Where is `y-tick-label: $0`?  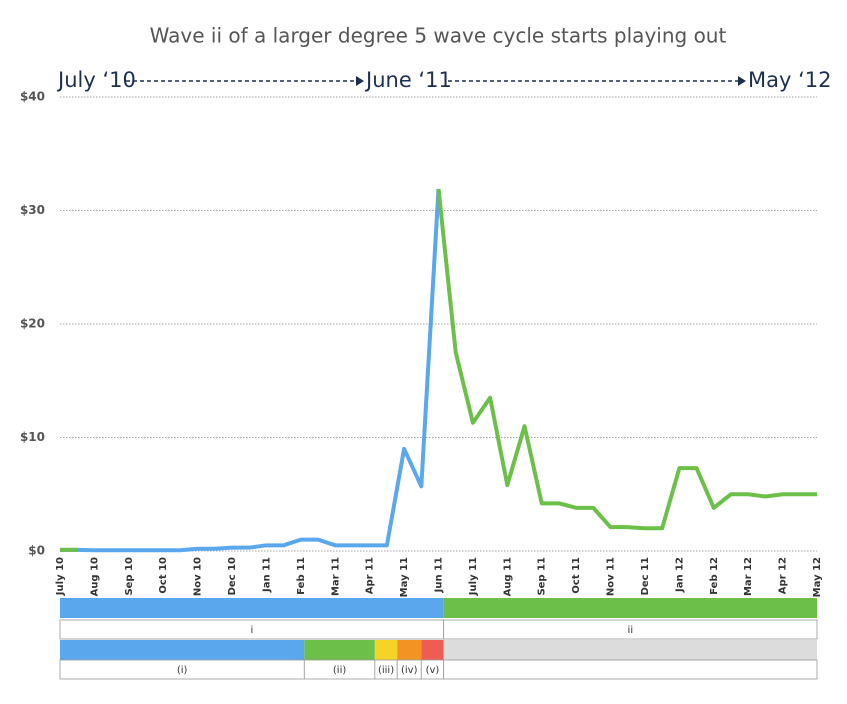
y-tick-label: $0 is located at coordinates (36, 551).